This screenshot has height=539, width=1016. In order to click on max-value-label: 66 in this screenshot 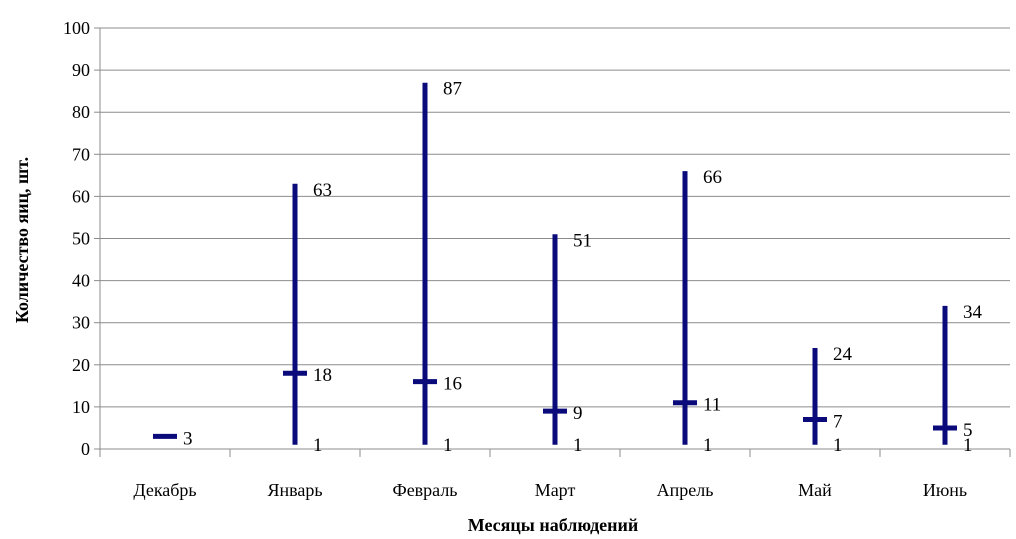, I will do `click(712, 177)`.